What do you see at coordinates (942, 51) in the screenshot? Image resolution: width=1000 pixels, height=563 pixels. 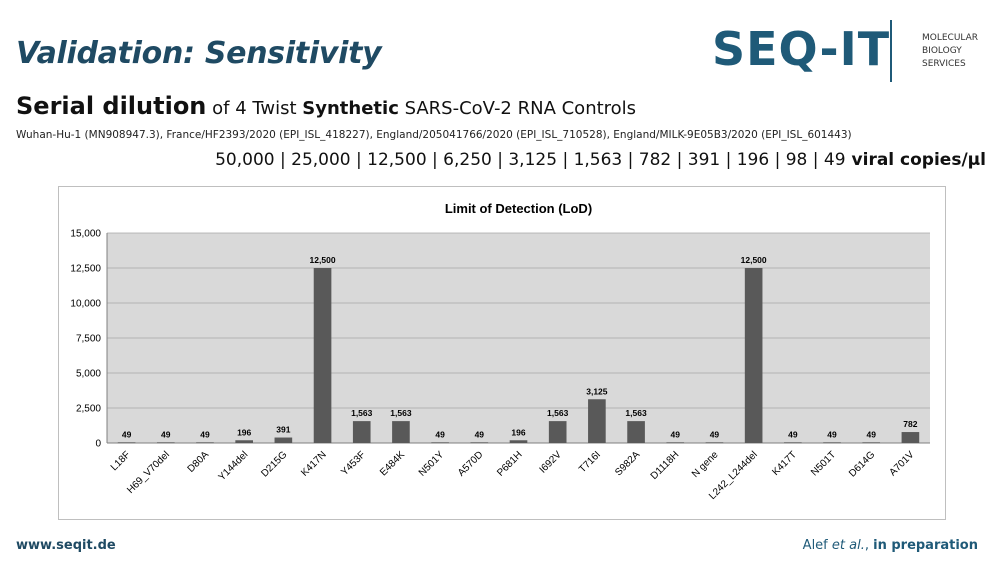 I see `logo-tagline-line2: BIOLOGY` at bounding box center [942, 51].